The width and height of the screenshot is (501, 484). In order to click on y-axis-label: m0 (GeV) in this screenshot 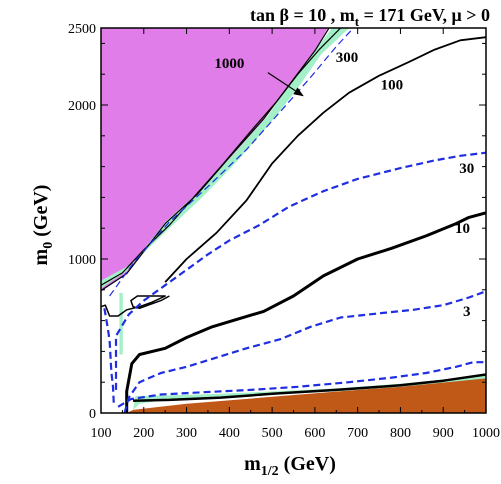, I will do `click(43, 225)`.